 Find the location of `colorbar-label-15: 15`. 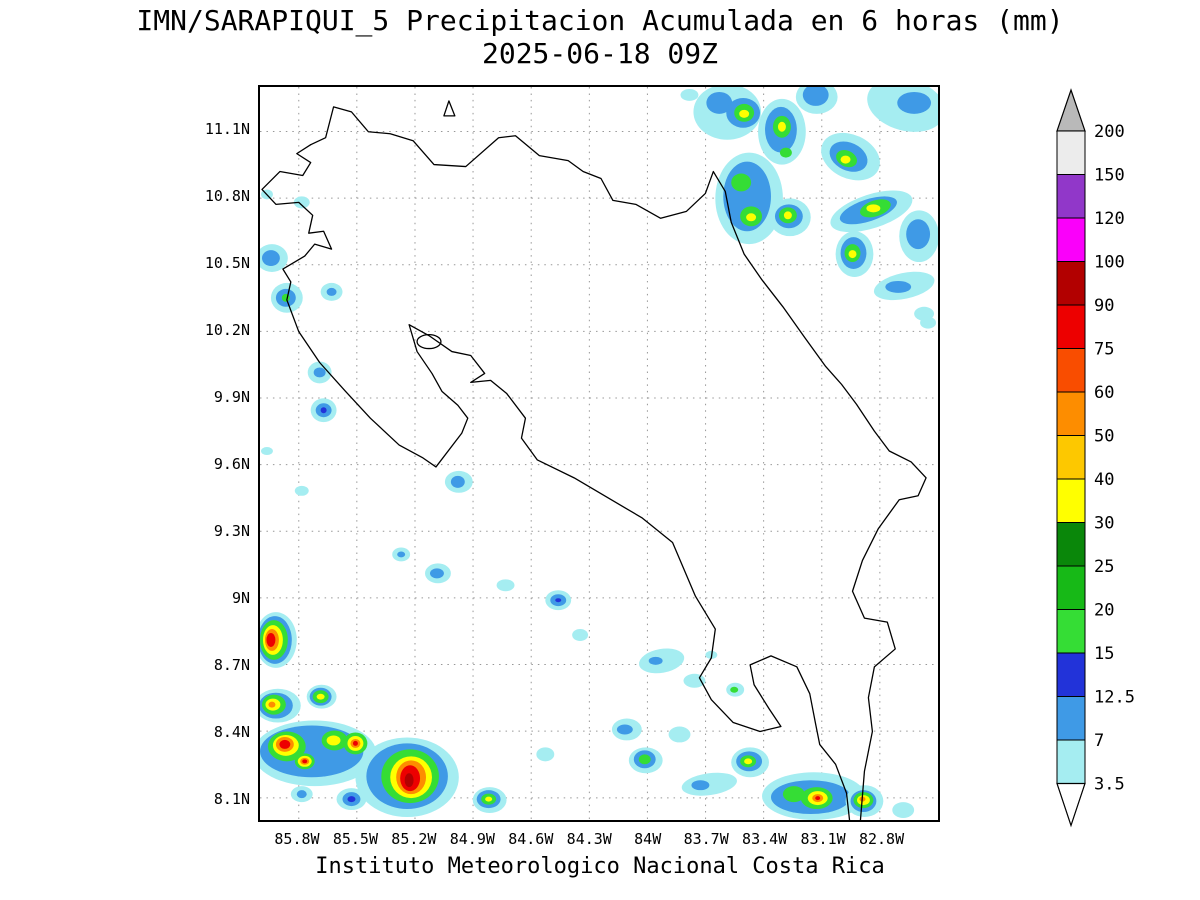

colorbar-label-15: 15 is located at coordinates (1104, 654).